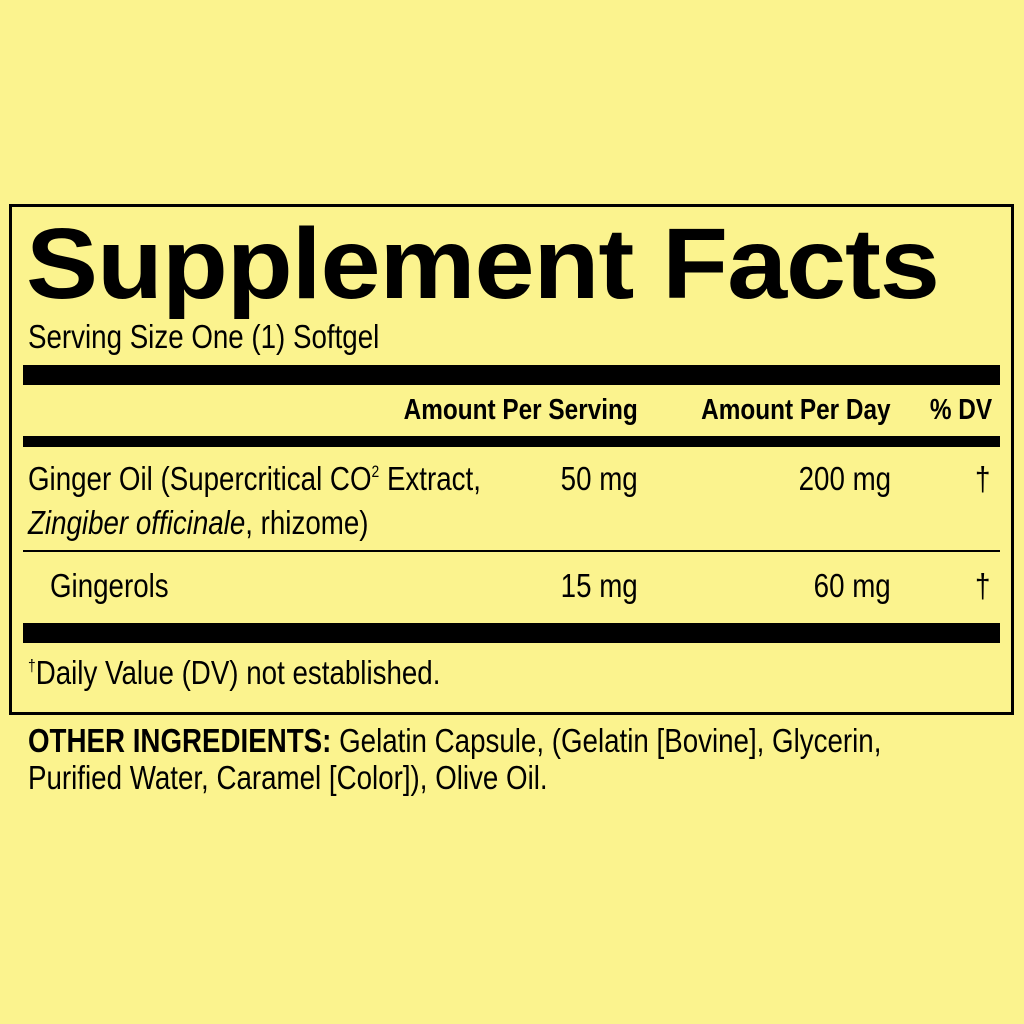  I want to click on plant-part: , rhizome), so click(307, 522).